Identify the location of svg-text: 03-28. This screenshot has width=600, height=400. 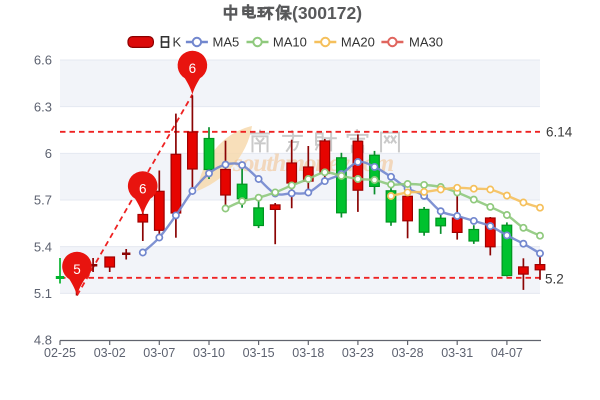
(408, 353).